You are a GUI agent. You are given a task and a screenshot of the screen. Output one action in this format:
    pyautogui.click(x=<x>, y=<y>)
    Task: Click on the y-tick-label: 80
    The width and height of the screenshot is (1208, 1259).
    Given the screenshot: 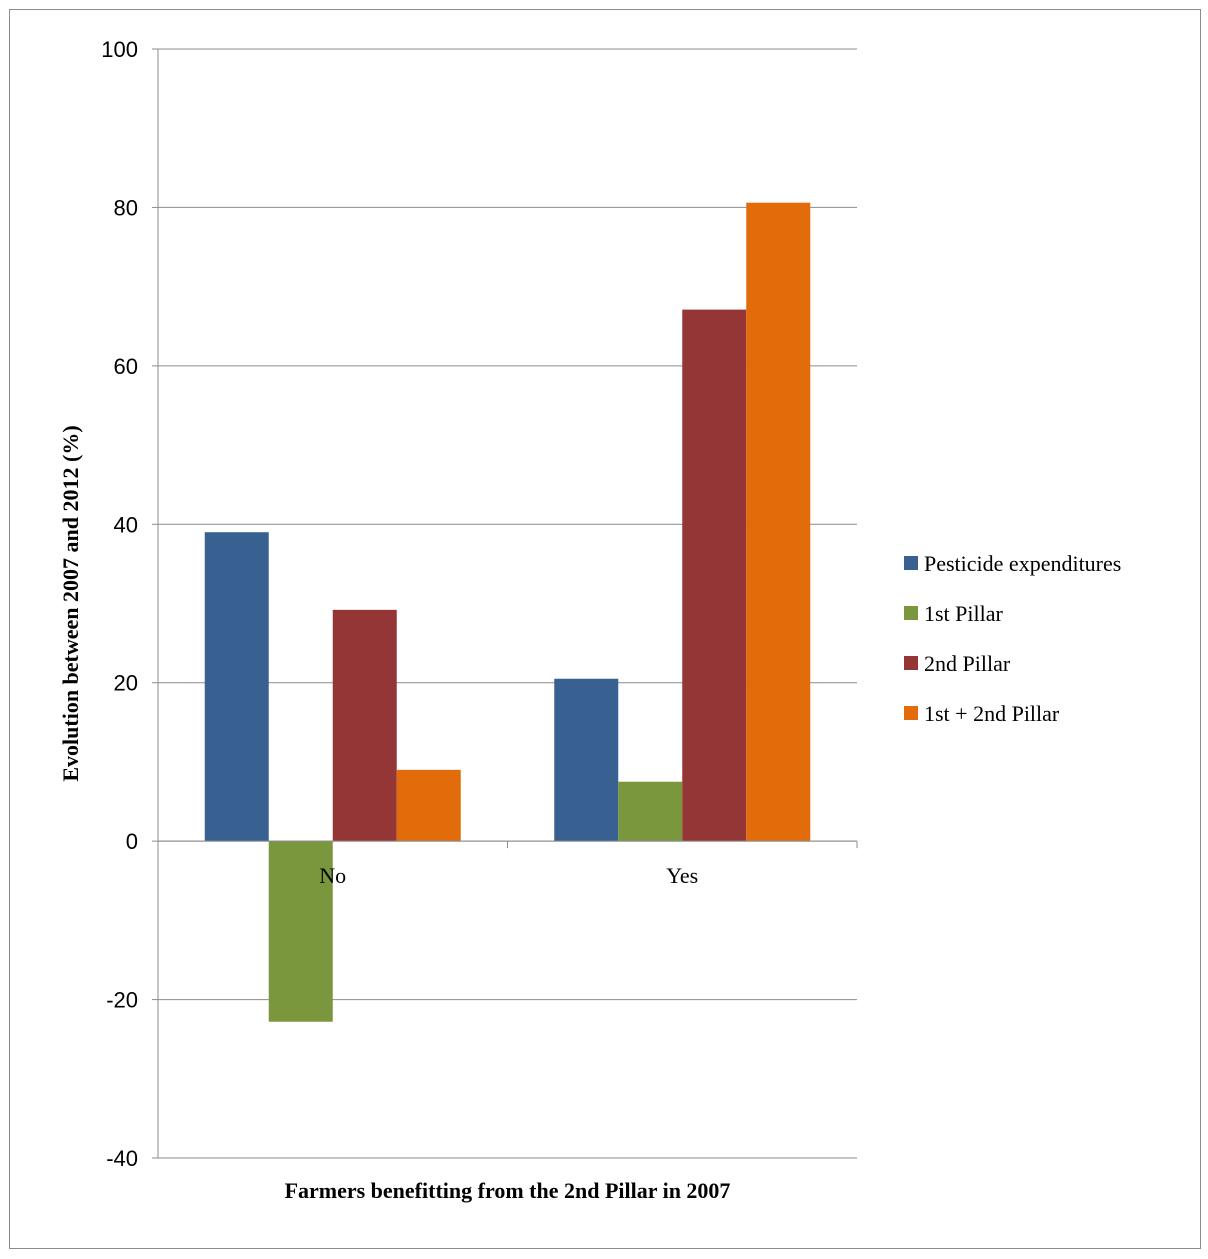 What is the action you would take?
    pyautogui.click(x=126, y=207)
    